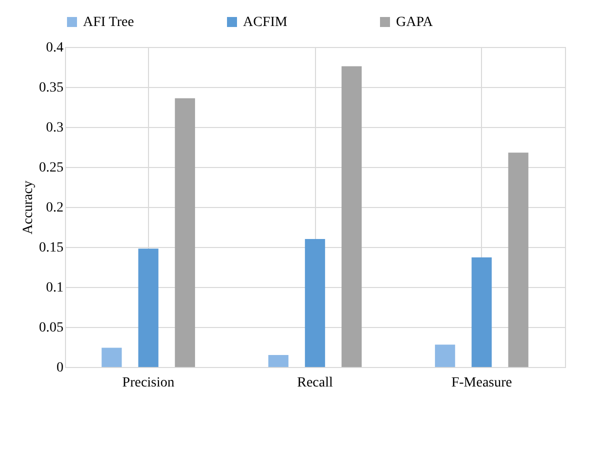  What do you see at coordinates (51, 88) in the screenshot?
I see `y-tick-label: 0.35` at bounding box center [51, 88].